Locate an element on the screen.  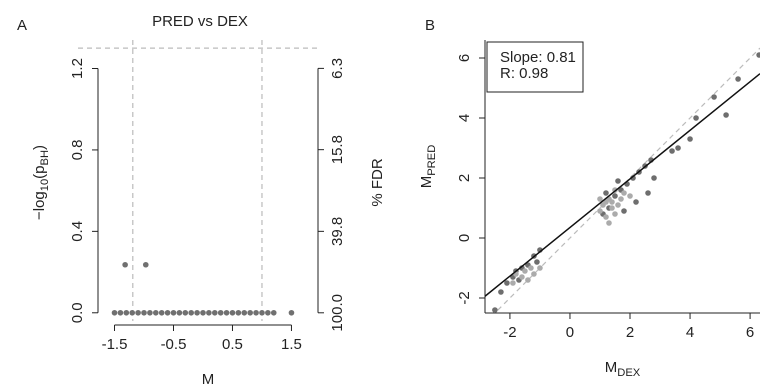
subscript: BH is located at coordinates (45, 158).